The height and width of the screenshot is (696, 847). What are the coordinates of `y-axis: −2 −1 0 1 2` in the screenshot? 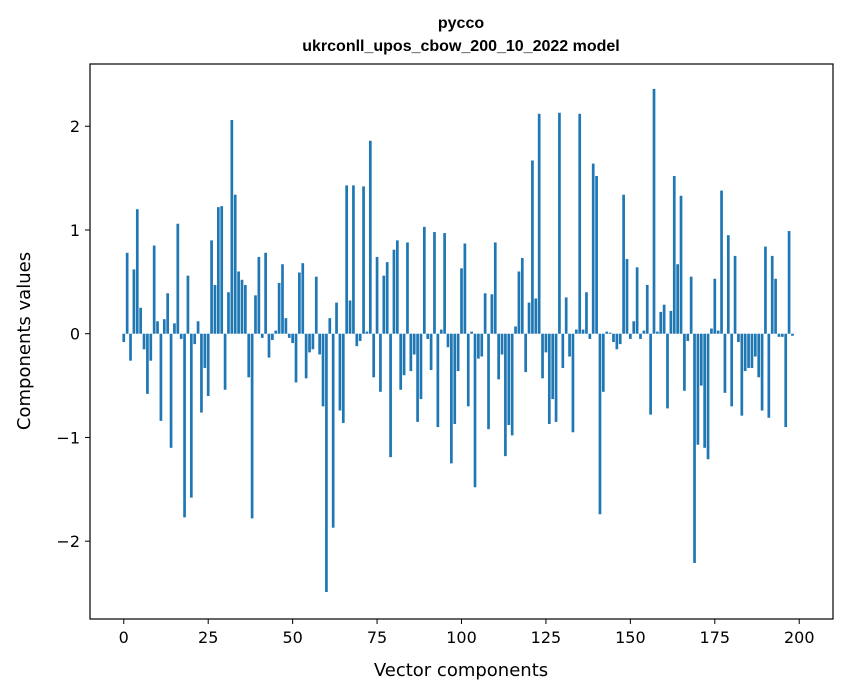 It's located at (73, 334).